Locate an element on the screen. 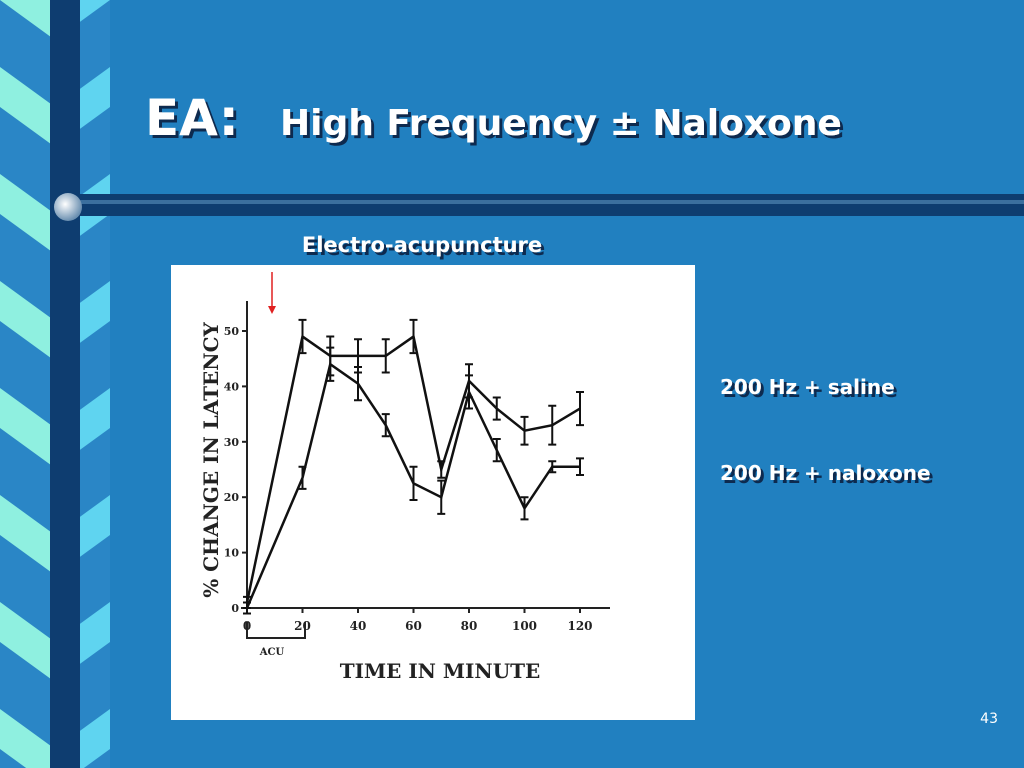  y-axis-label: % CHANGE IN LATENCY is located at coordinates (211, 460).